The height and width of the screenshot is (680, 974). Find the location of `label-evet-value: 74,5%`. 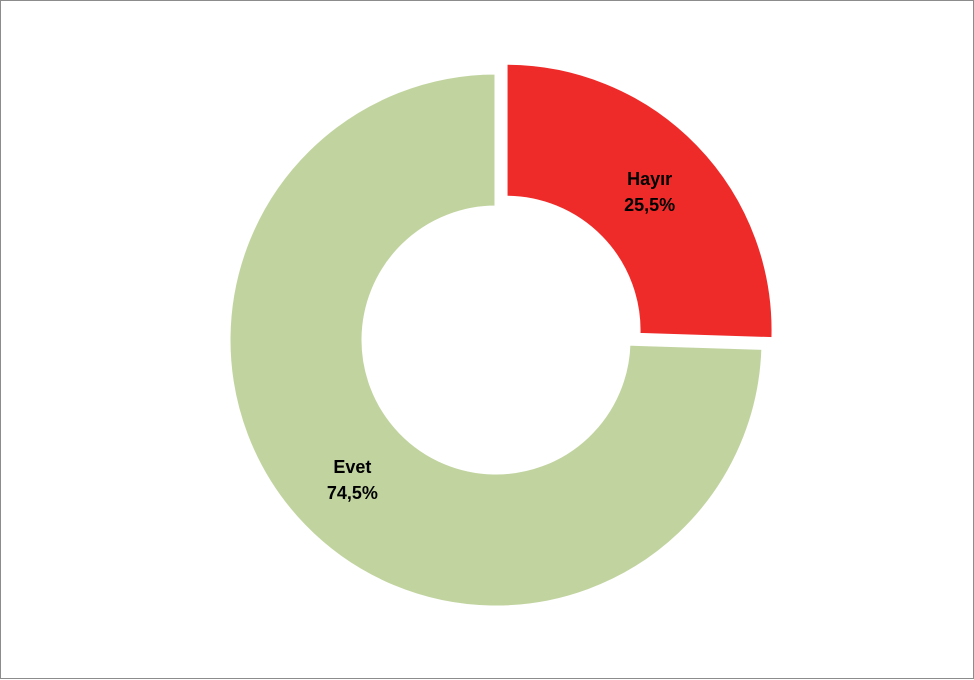

label-evet-value: 74,5% is located at coordinates (352, 493).